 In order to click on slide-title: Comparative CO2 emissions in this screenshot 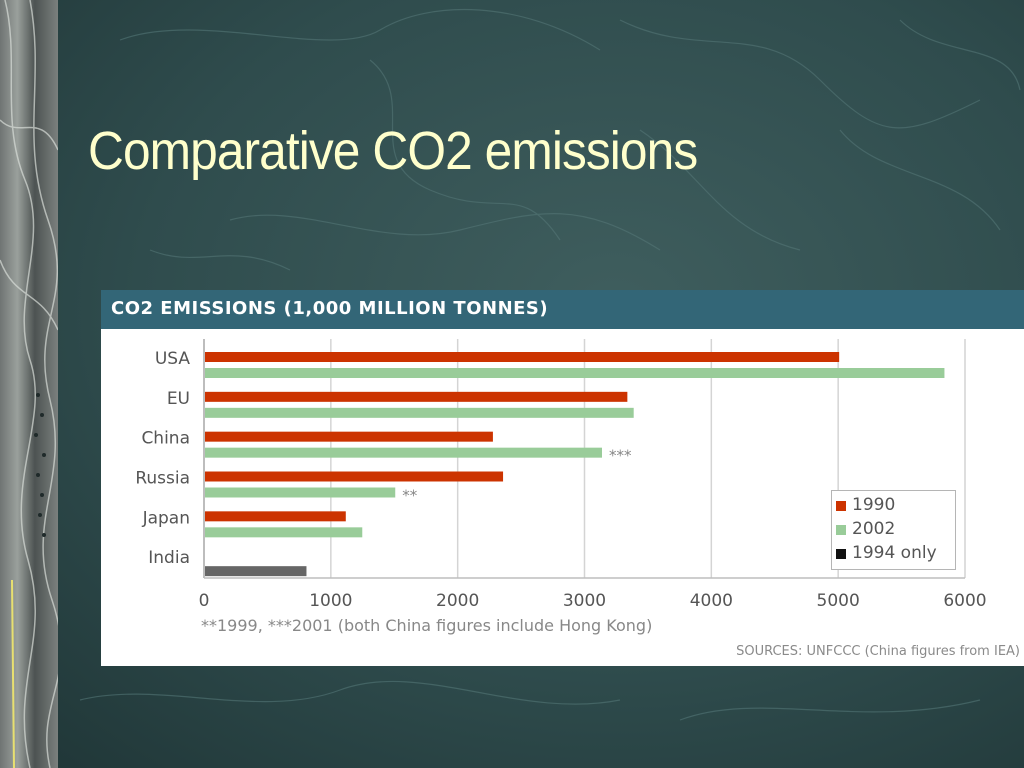, I will do `click(393, 151)`.